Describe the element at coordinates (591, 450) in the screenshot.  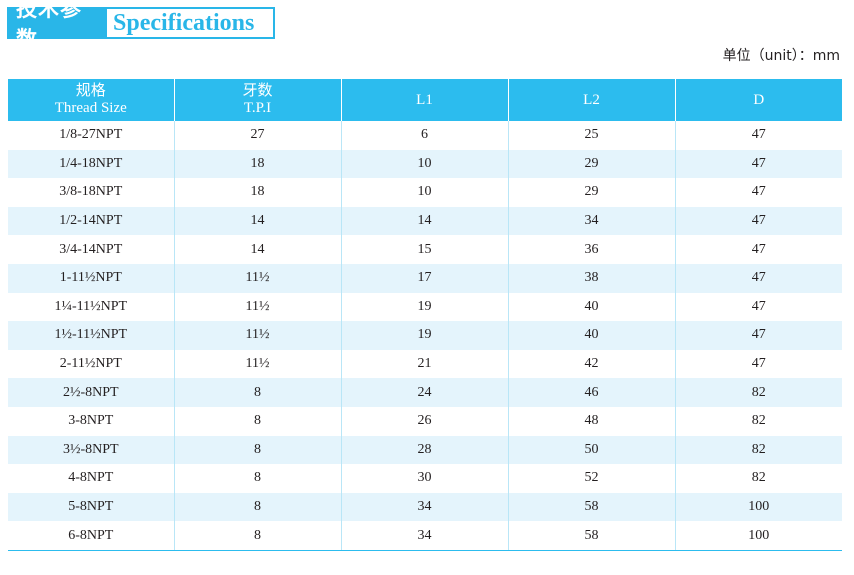
I see `cell-l2: 50` at that location.